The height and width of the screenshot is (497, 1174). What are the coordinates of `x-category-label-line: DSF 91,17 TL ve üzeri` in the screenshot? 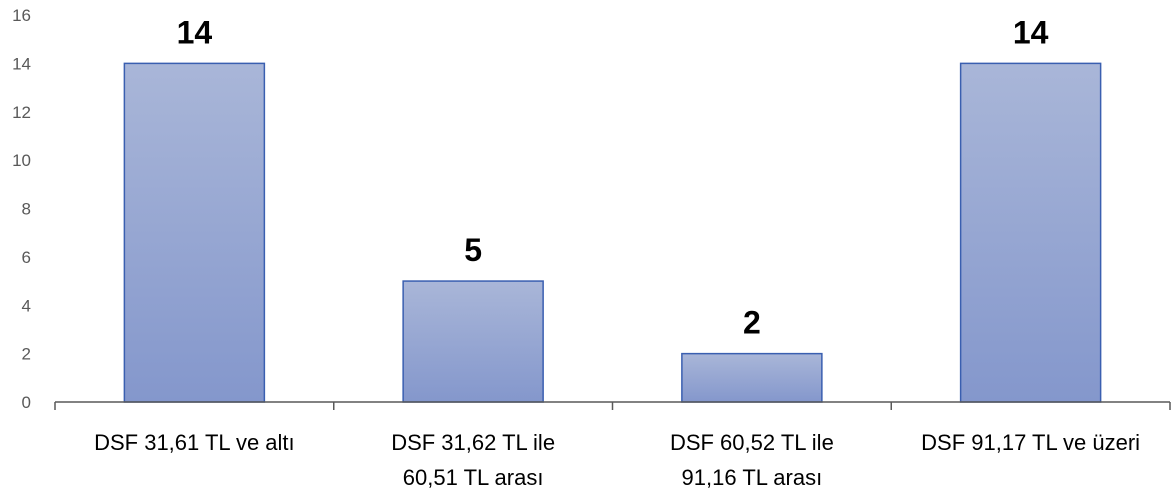 It's located at (1030, 442).